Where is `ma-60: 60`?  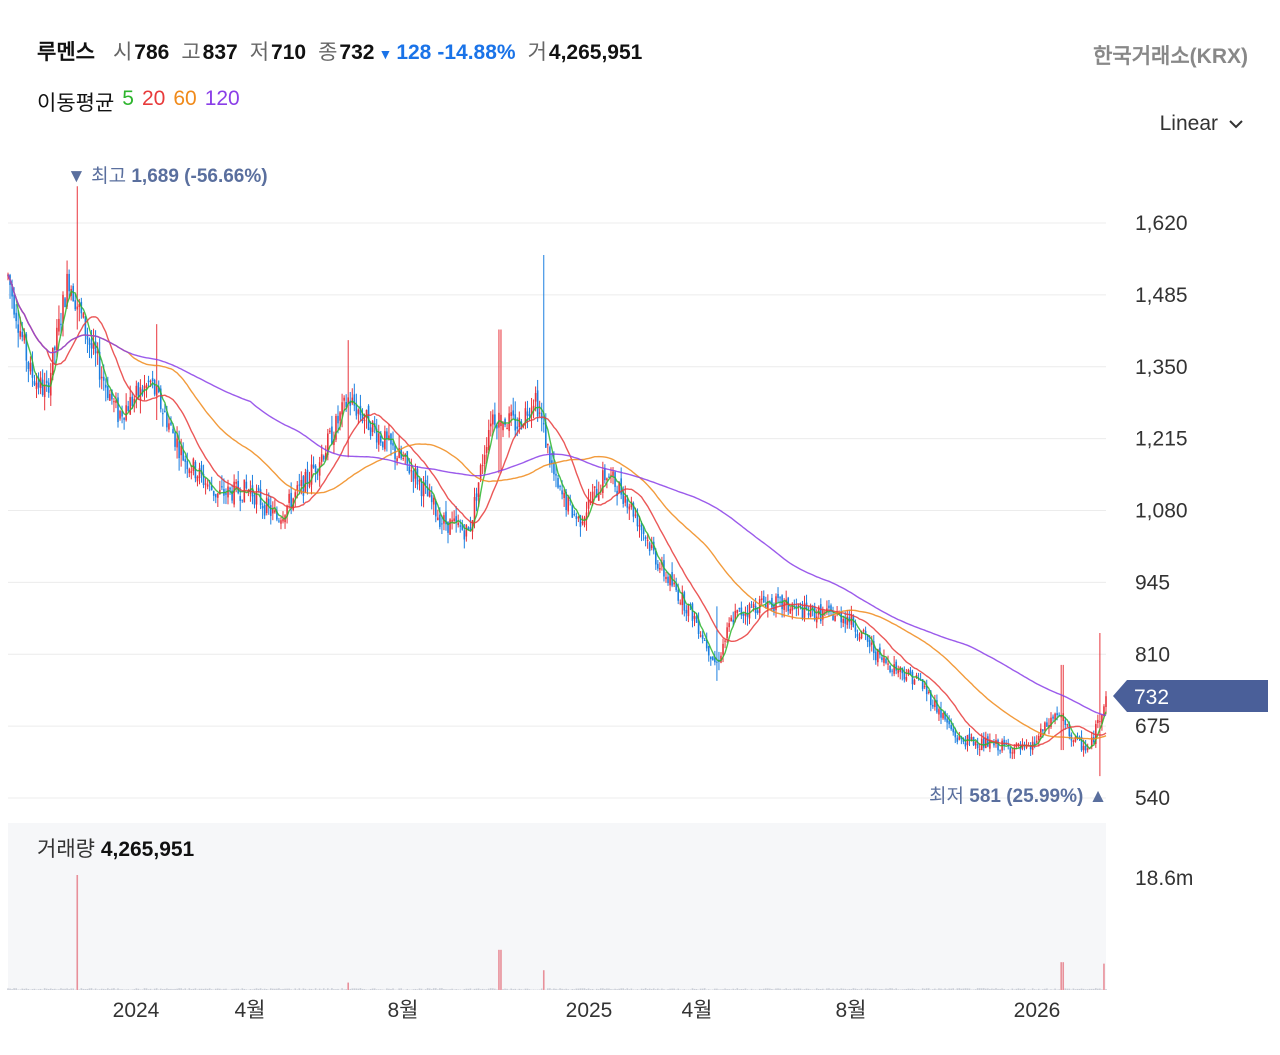 ma-60: 60 is located at coordinates (185, 98).